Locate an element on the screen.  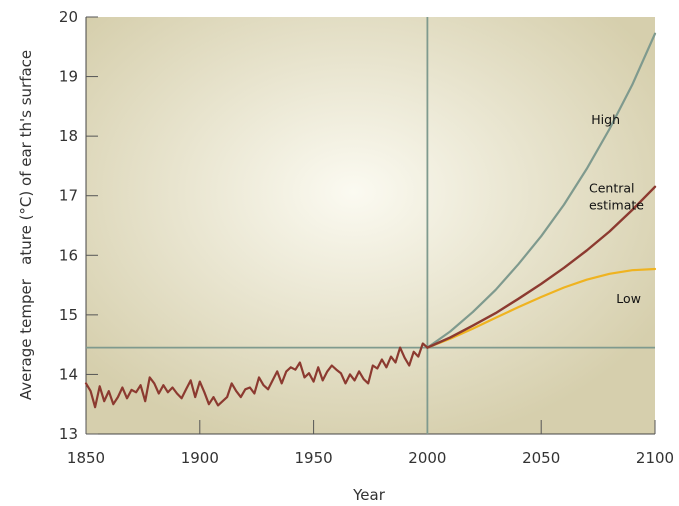
y-tick-label: 20 is located at coordinates (68, 17).